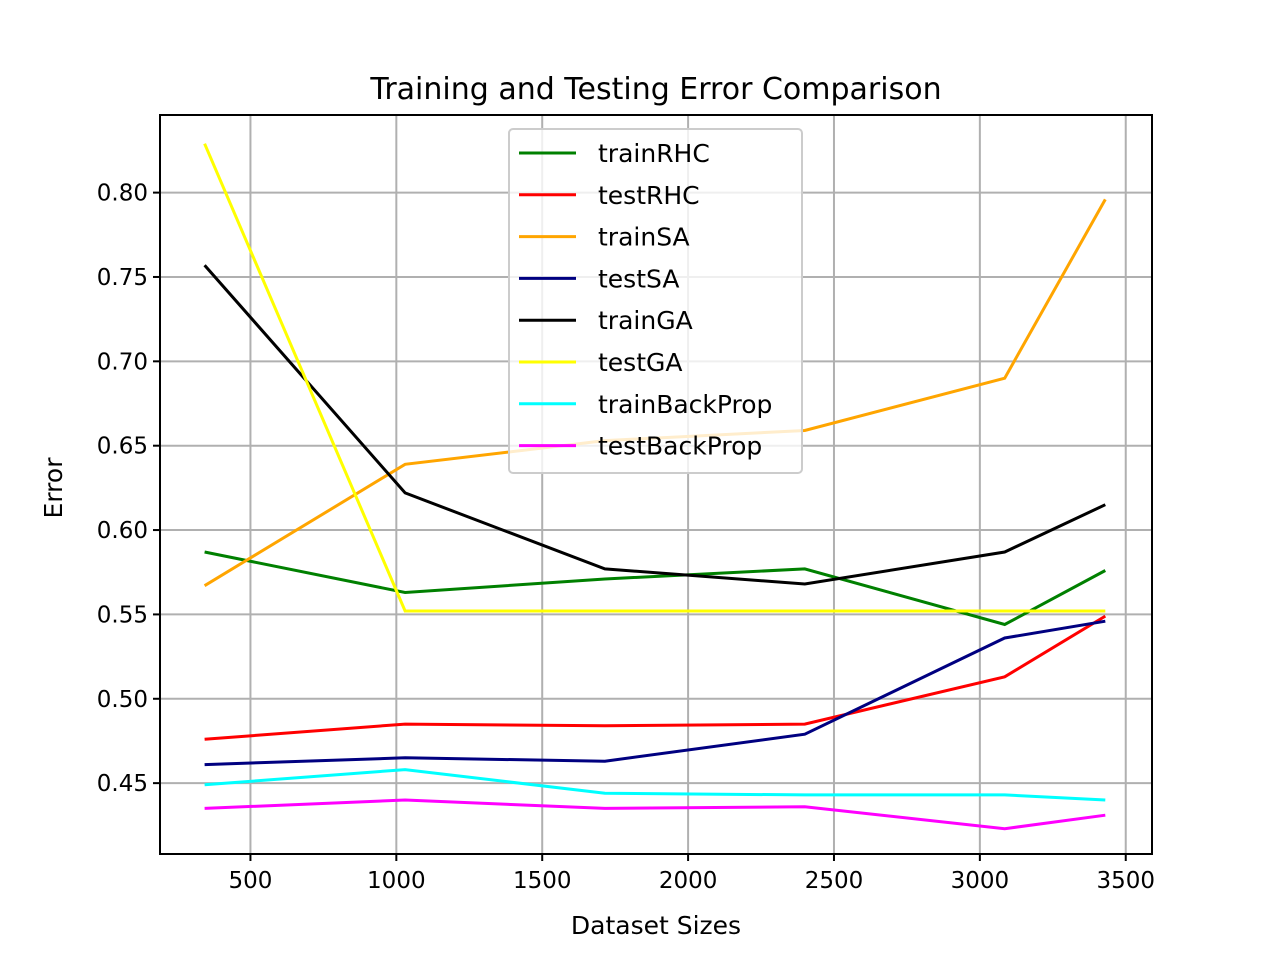 The width and height of the screenshot is (1280, 965). What do you see at coordinates (122, 278) in the screenshot?
I see `y-tick-label: 0.75` at bounding box center [122, 278].